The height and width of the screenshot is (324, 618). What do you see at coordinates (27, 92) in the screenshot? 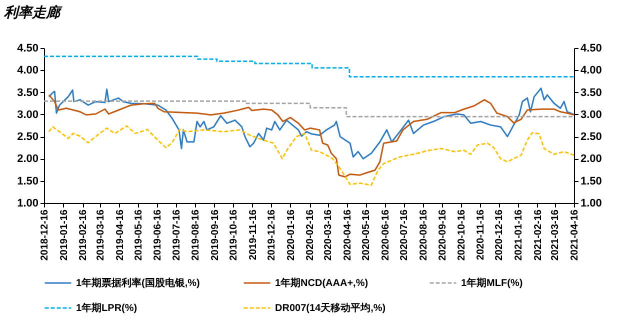
I see `y-tick-label: 3.50` at bounding box center [27, 92].